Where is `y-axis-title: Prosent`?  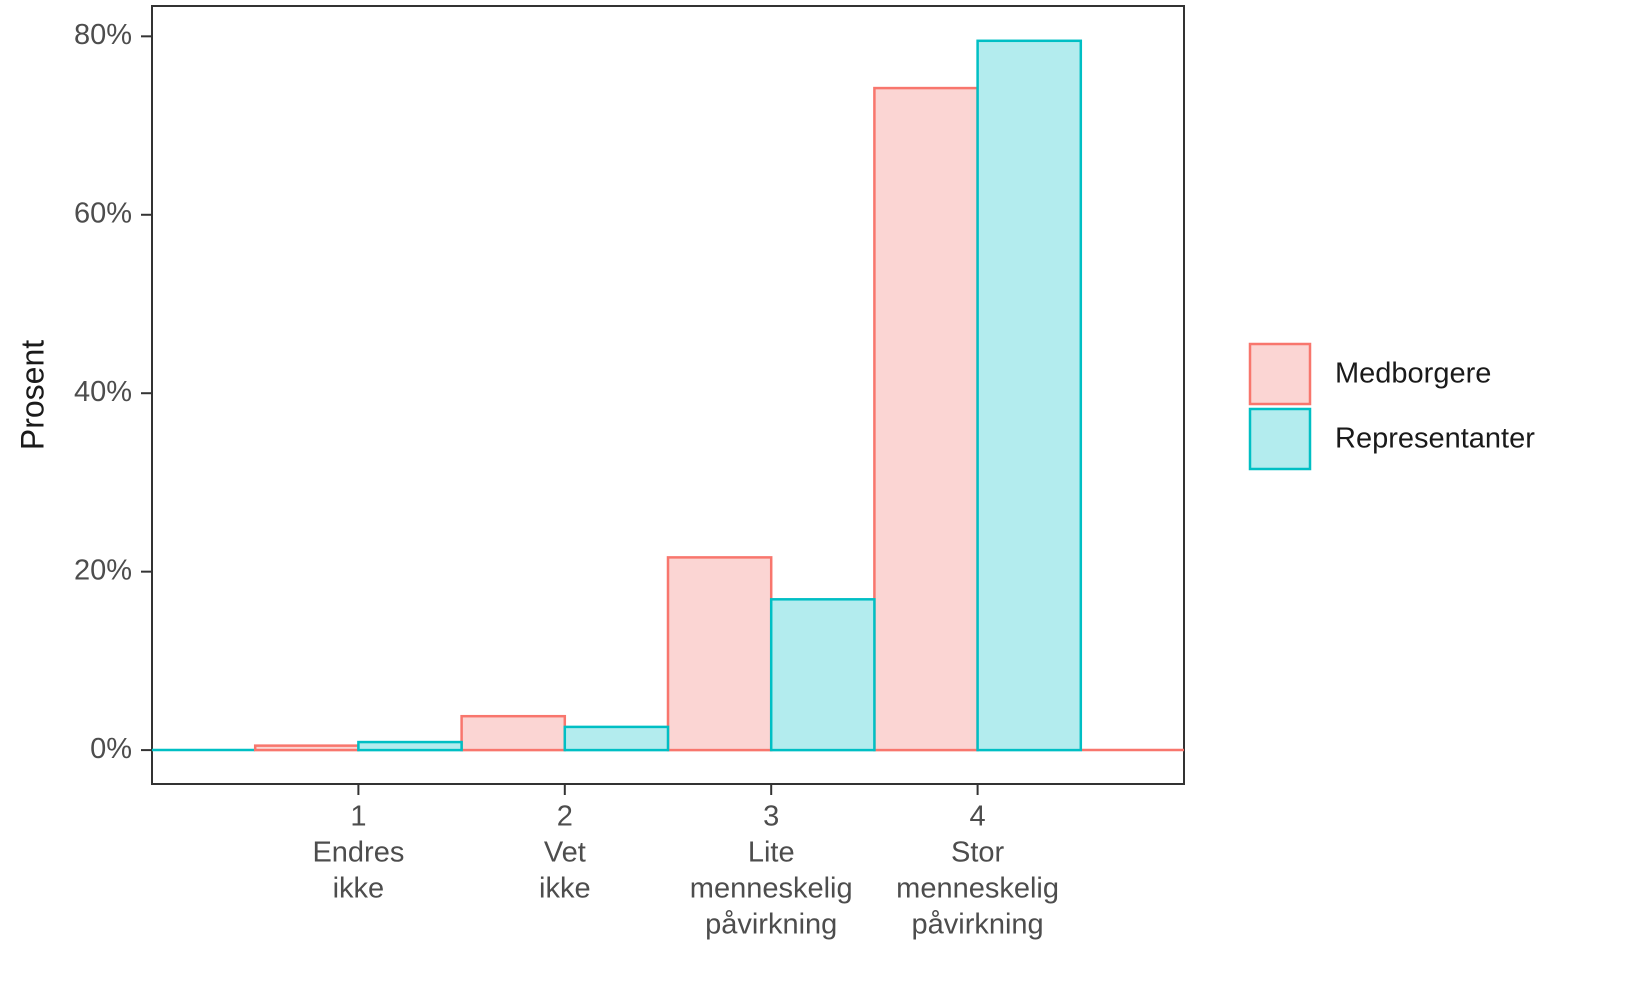 y-axis-title: Prosent is located at coordinates (32, 395).